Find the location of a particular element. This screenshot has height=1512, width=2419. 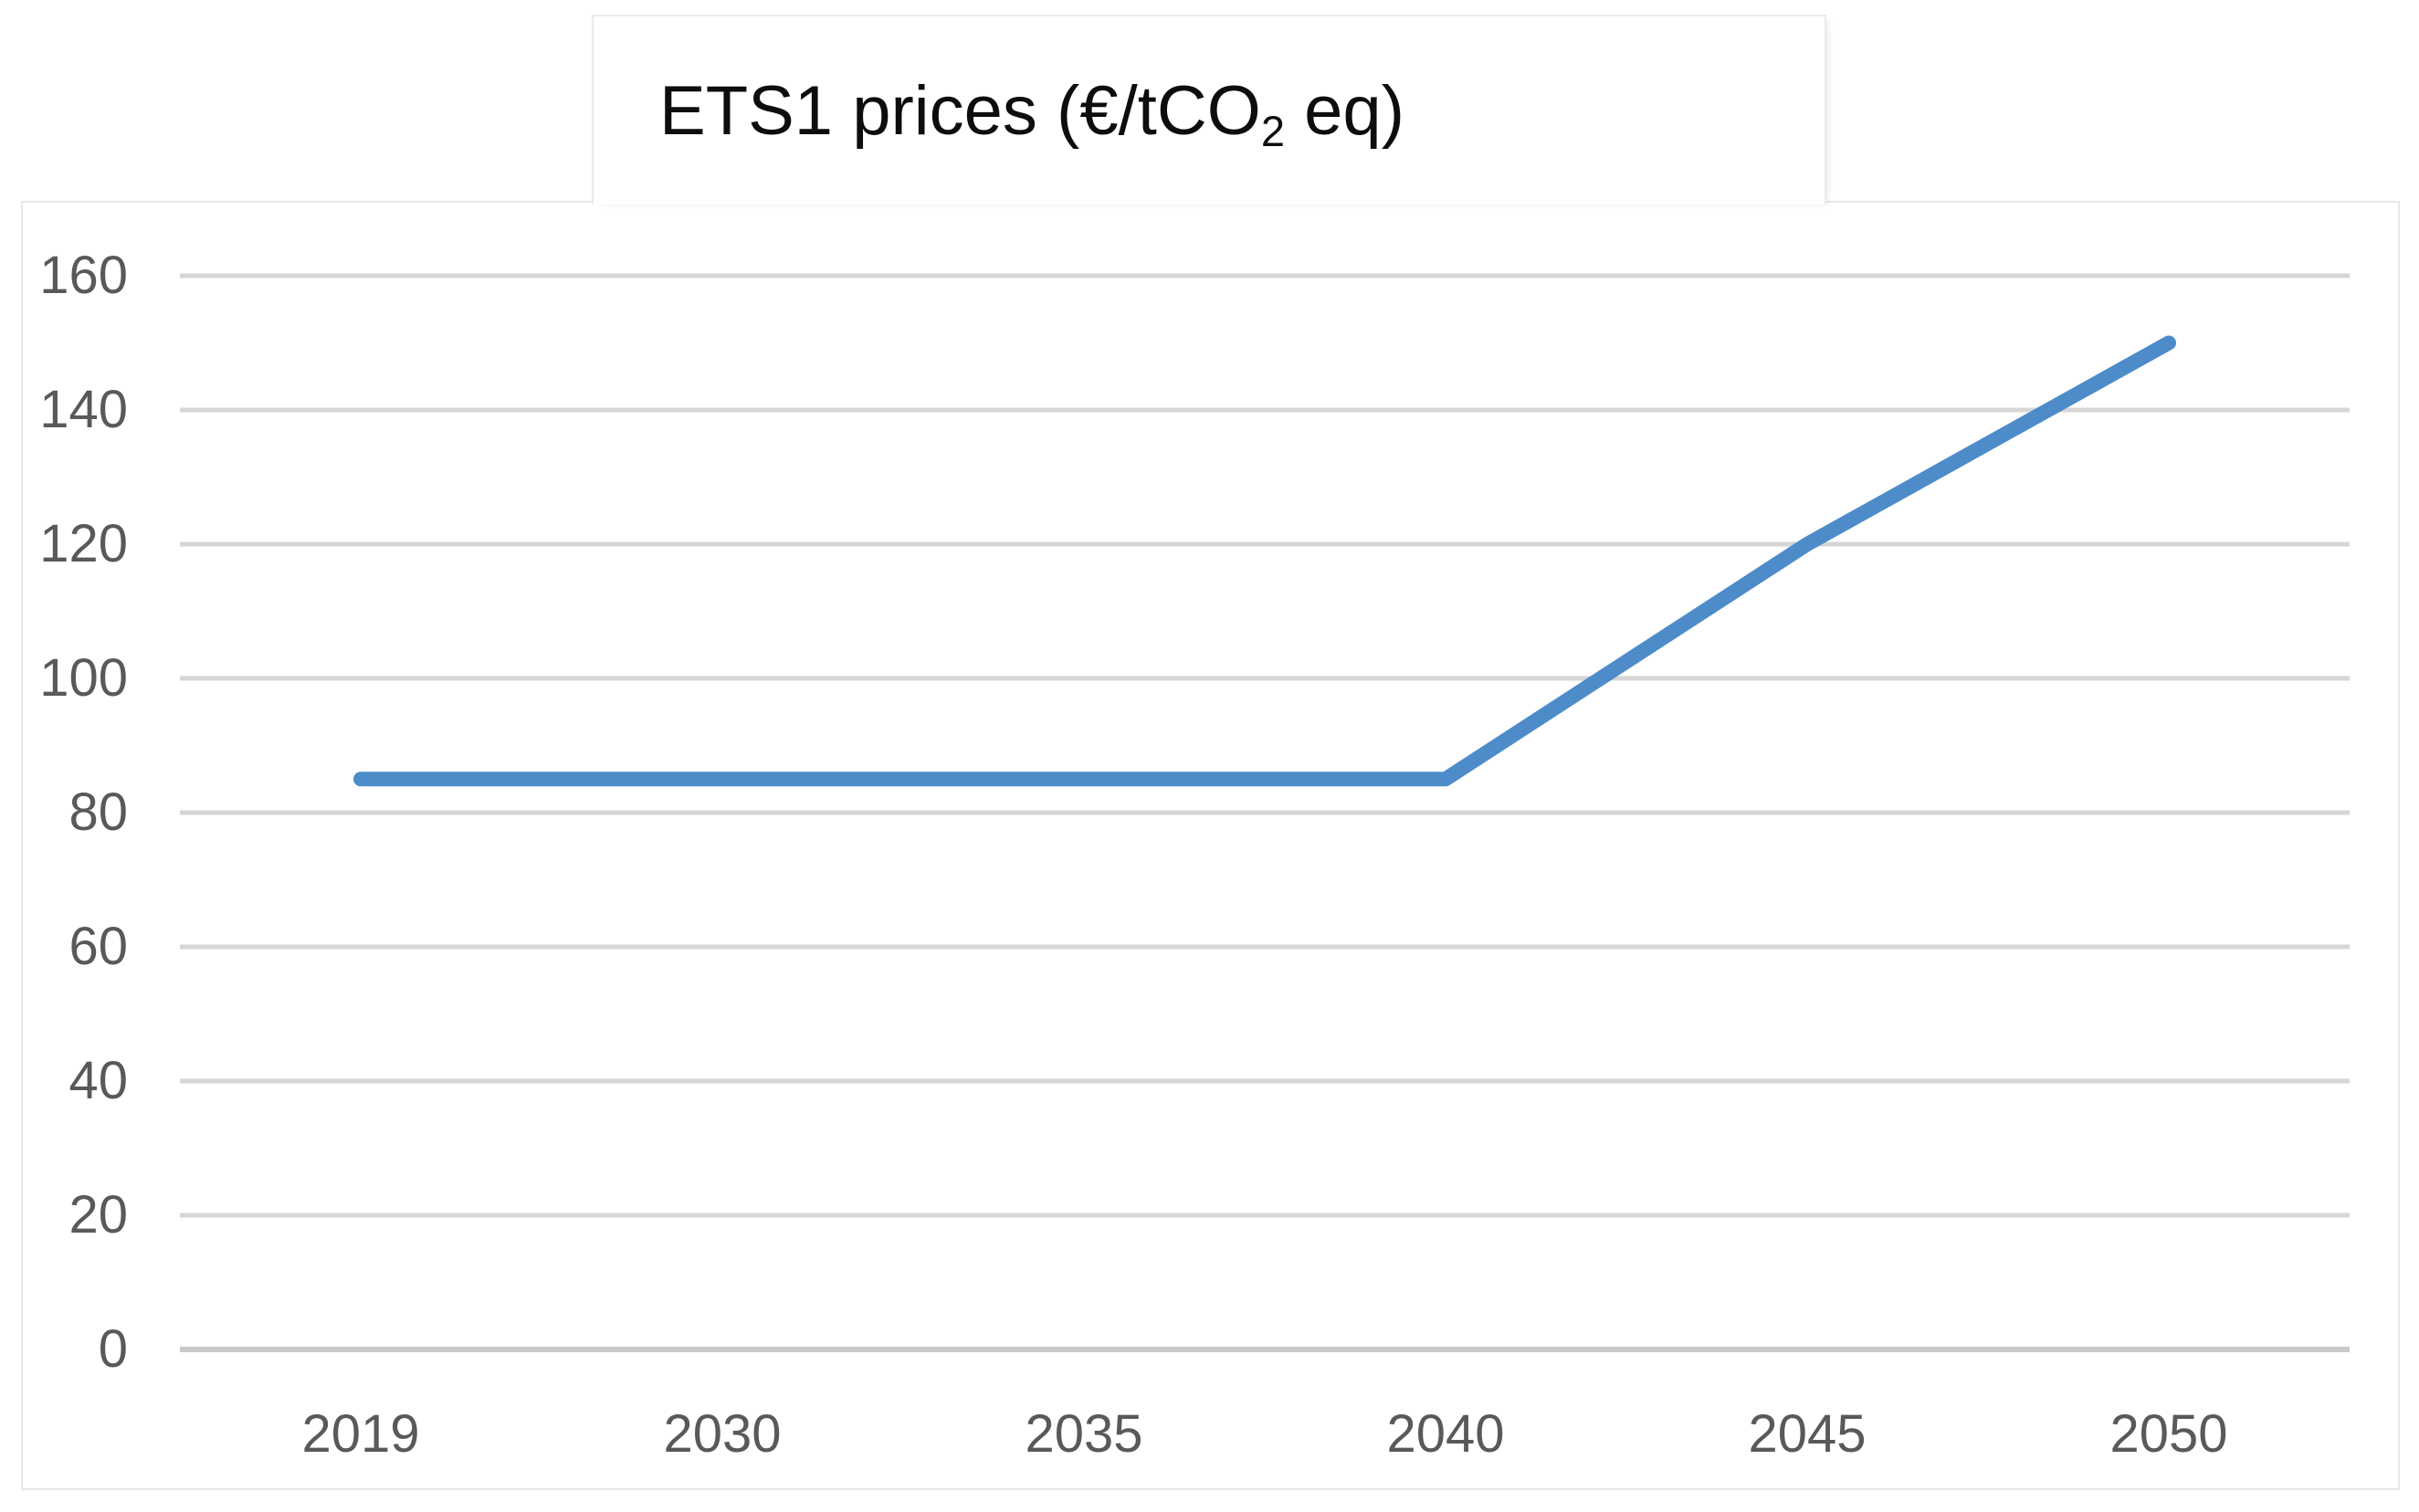

y-tick-label: 60 is located at coordinates (98, 947).